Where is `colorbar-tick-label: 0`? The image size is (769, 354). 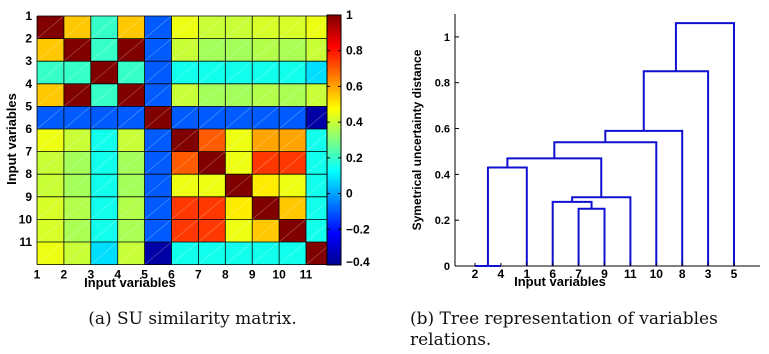
colorbar-tick-label: 0 is located at coordinates (349, 194).